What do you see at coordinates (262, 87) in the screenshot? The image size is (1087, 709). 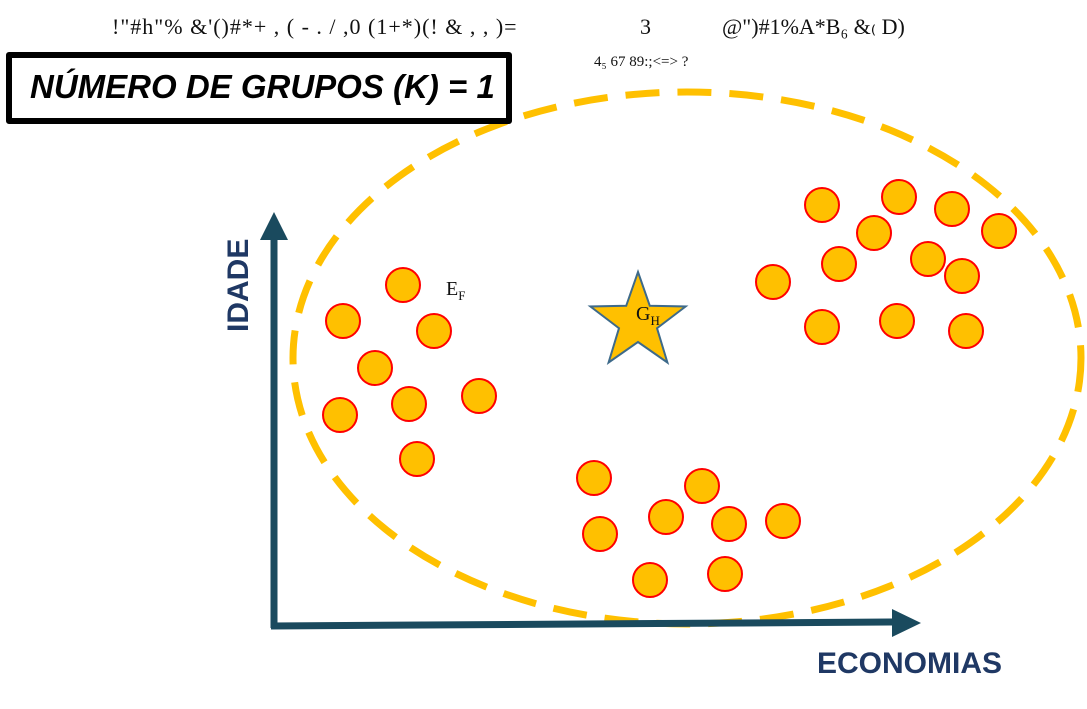 I see `page-title: NÚMERO DE GRUPOS (K) = 1` at bounding box center [262, 87].